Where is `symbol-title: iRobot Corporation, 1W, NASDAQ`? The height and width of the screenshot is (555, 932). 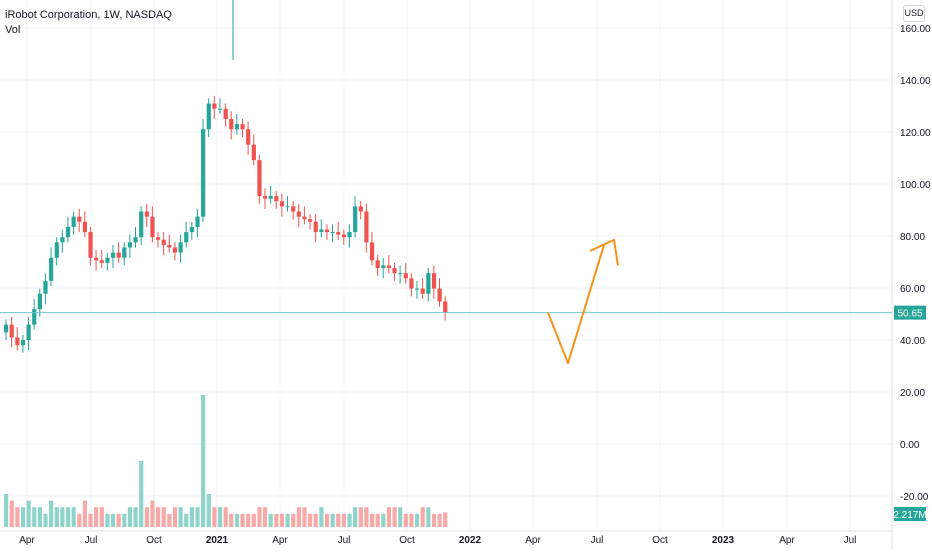 symbol-title: iRobot Corporation, 1W, NASDAQ is located at coordinates (88, 15).